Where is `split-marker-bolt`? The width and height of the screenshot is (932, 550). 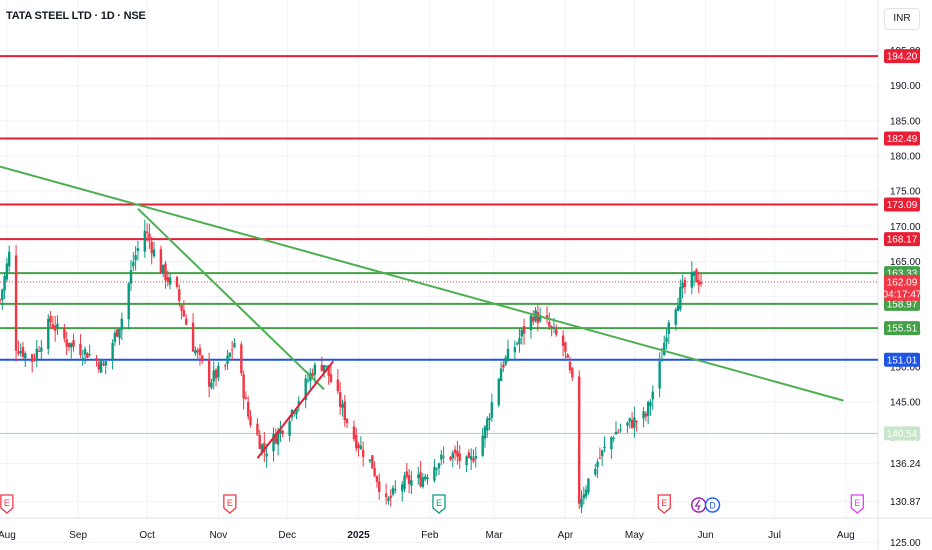
split-marker-bolt is located at coordinates (697, 505).